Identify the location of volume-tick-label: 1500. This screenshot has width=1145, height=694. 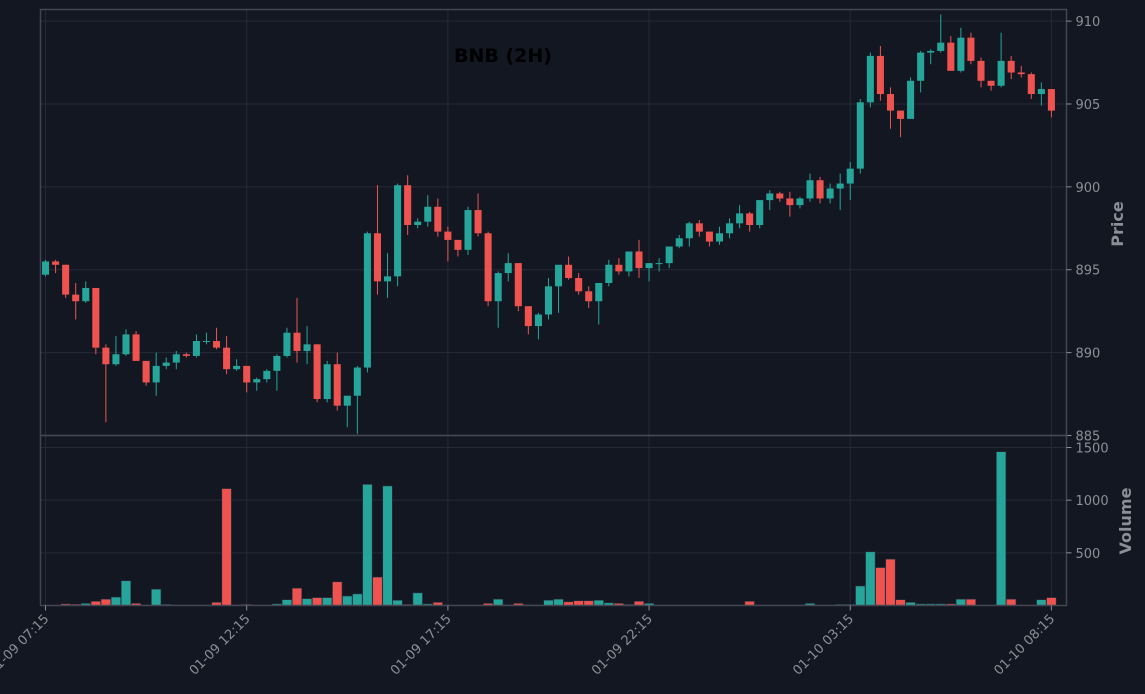
(1092, 449).